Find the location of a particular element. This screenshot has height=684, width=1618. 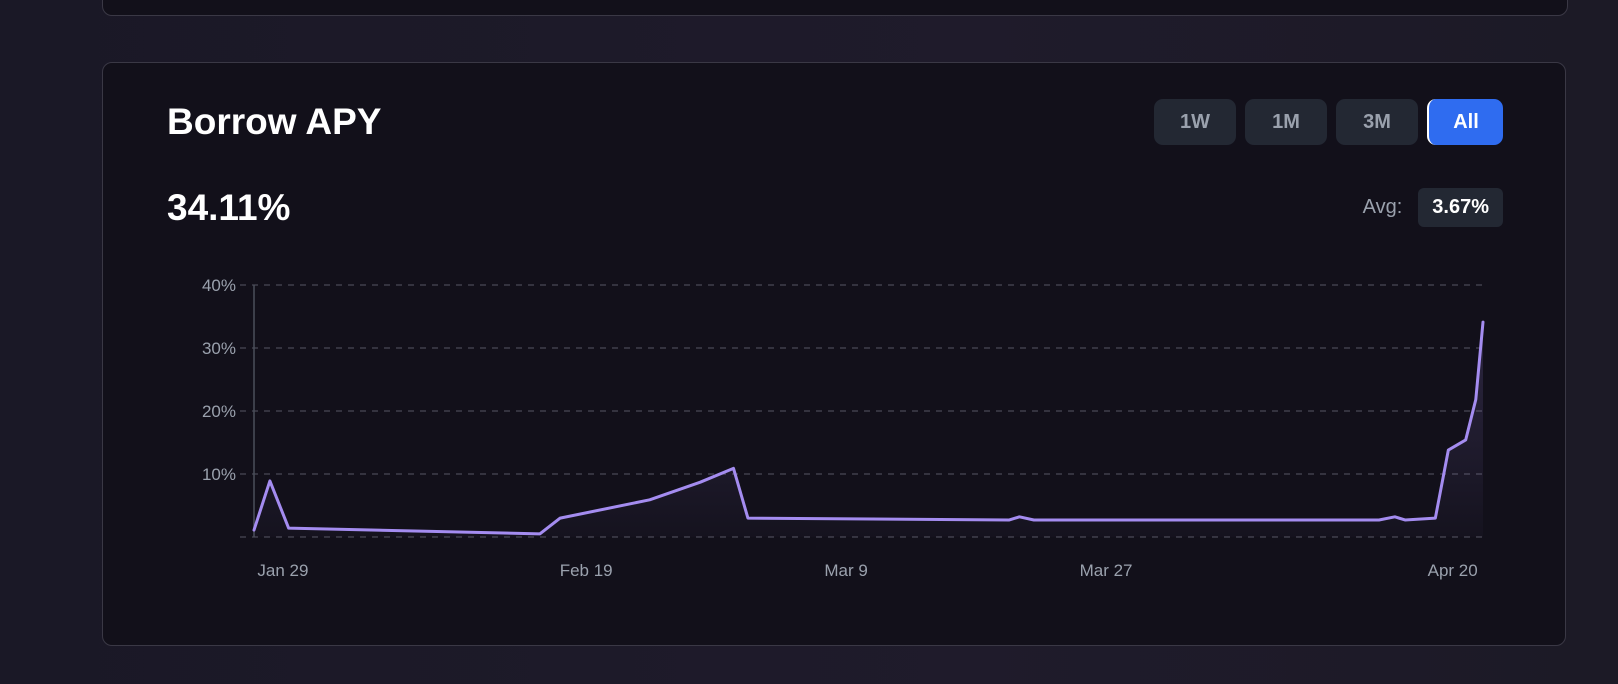

range-all-button: All is located at coordinates (1465, 122).